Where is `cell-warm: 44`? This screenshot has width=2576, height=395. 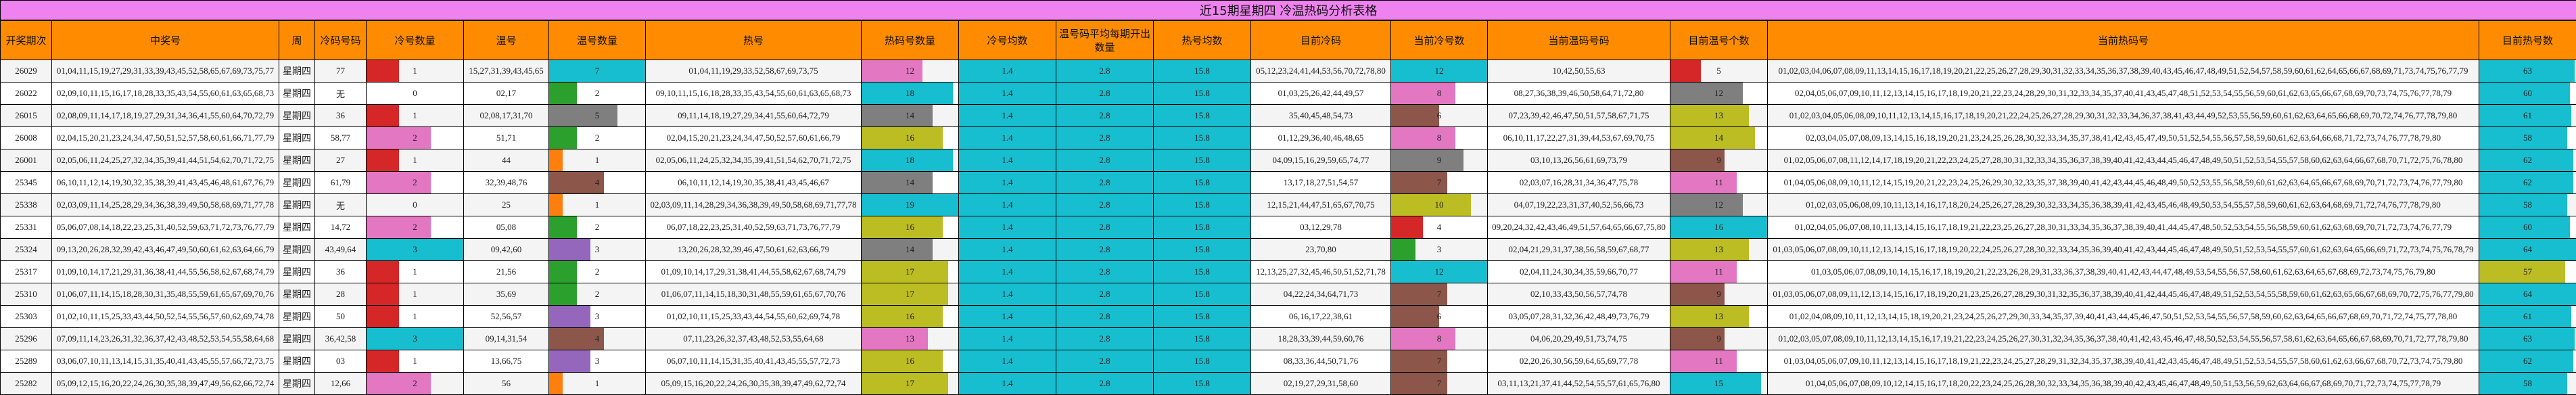
cell-warm: 44 is located at coordinates (506, 160).